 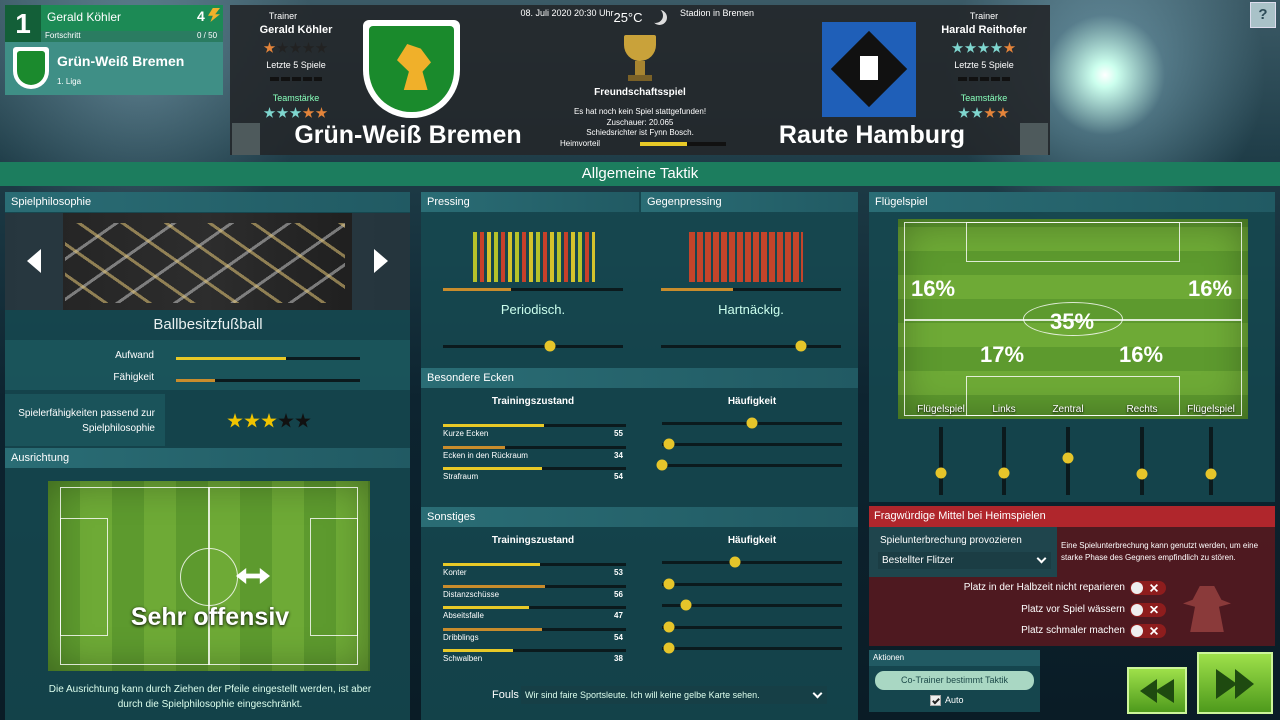 What do you see at coordinates (984, 98) in the screenshot?
I see `away-strength-label: Teamstärke` at bounding box center [984, 98].